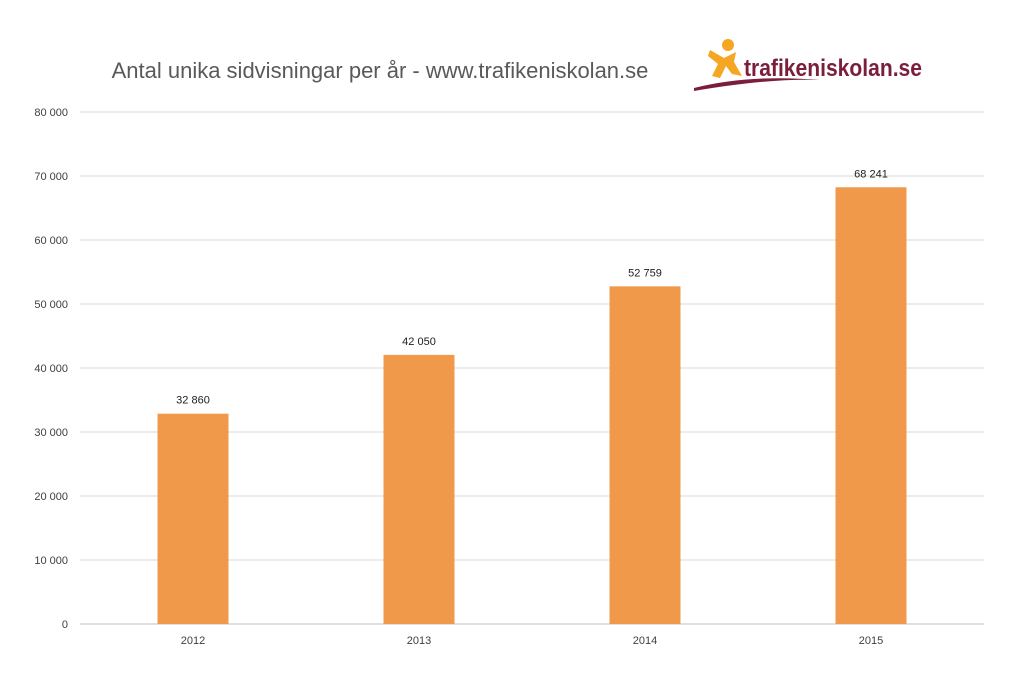  Describe the element at coordinates (645, 273) in the screenshot. I see `data-label: 52 759` at that location.